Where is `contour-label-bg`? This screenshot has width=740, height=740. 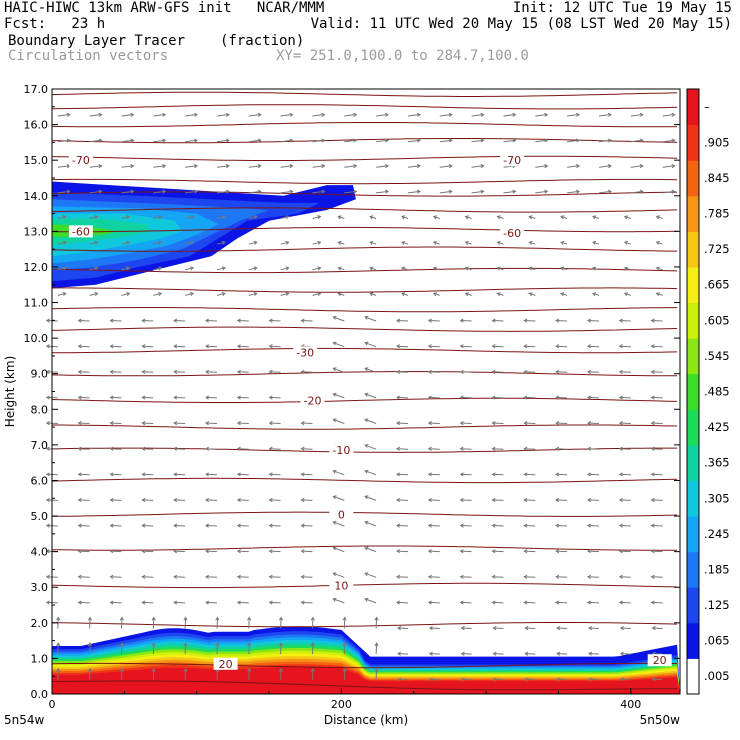 contour-label-bg is located at coordinates (659, 660).